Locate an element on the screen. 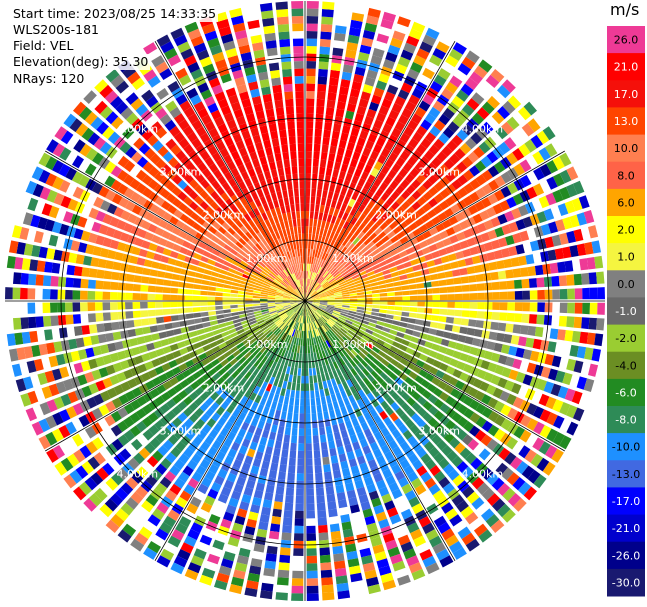 This screenshot has width=647, height=607. range-ring-label: 4.00km is located at coordinates (483, 129).